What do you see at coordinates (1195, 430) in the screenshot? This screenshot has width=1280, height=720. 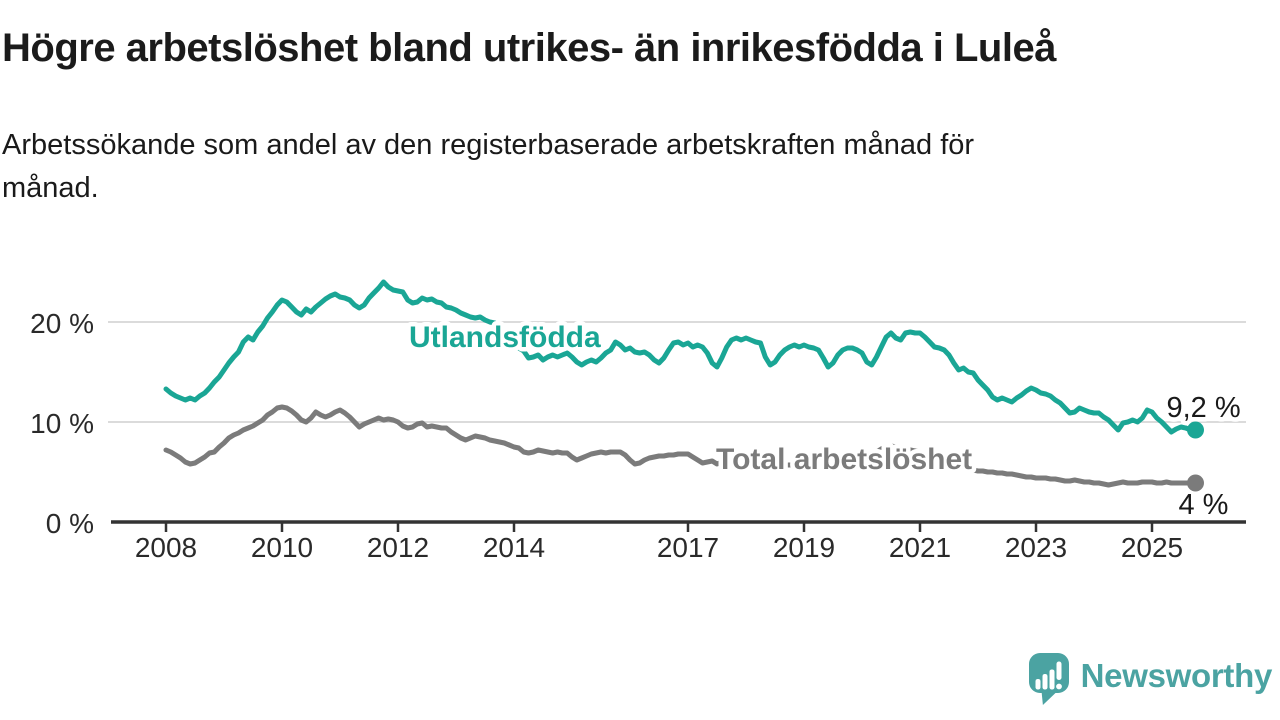 I see `end-dot-utlandsfodda` at bounding box center [1195, 430].